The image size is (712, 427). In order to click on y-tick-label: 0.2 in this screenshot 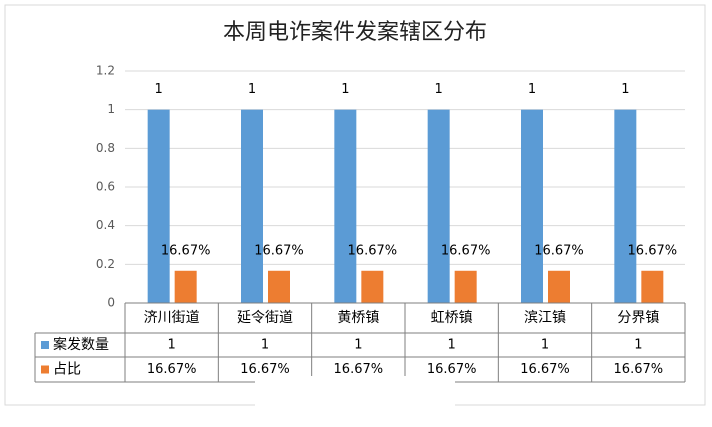, I will do `click(105, 264)`.